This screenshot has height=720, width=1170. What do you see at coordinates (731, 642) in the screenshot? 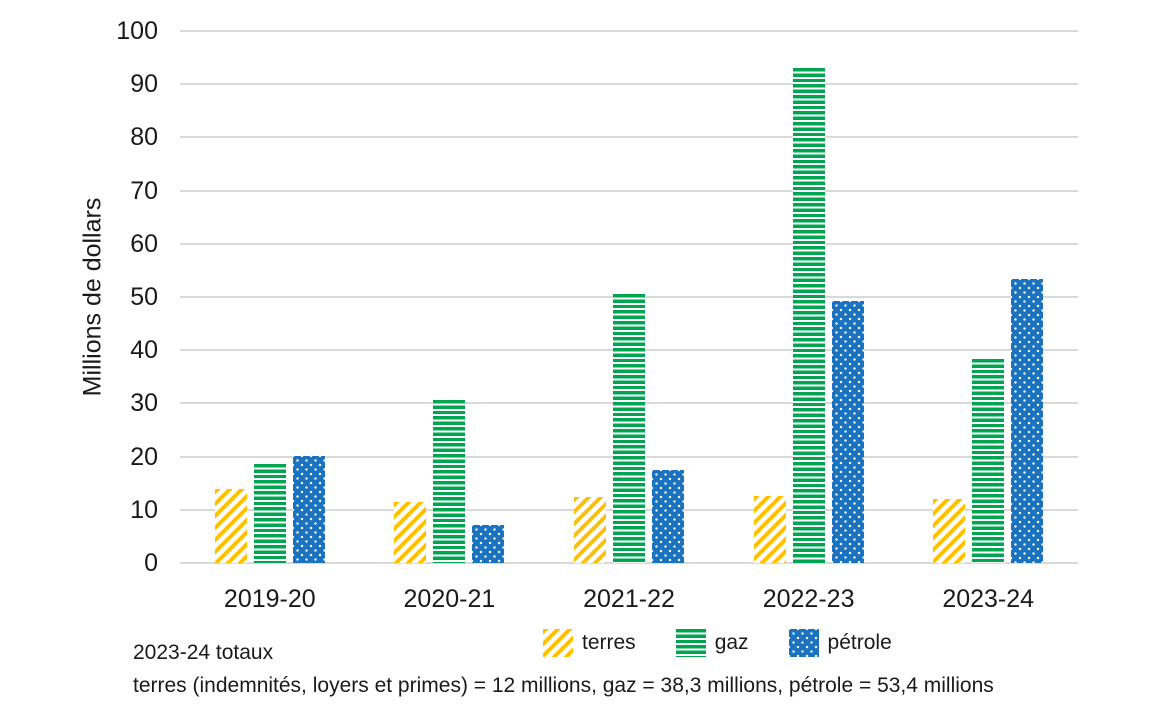
I see `legend-label-gaz: gaz` at bounding box center [731, 642].